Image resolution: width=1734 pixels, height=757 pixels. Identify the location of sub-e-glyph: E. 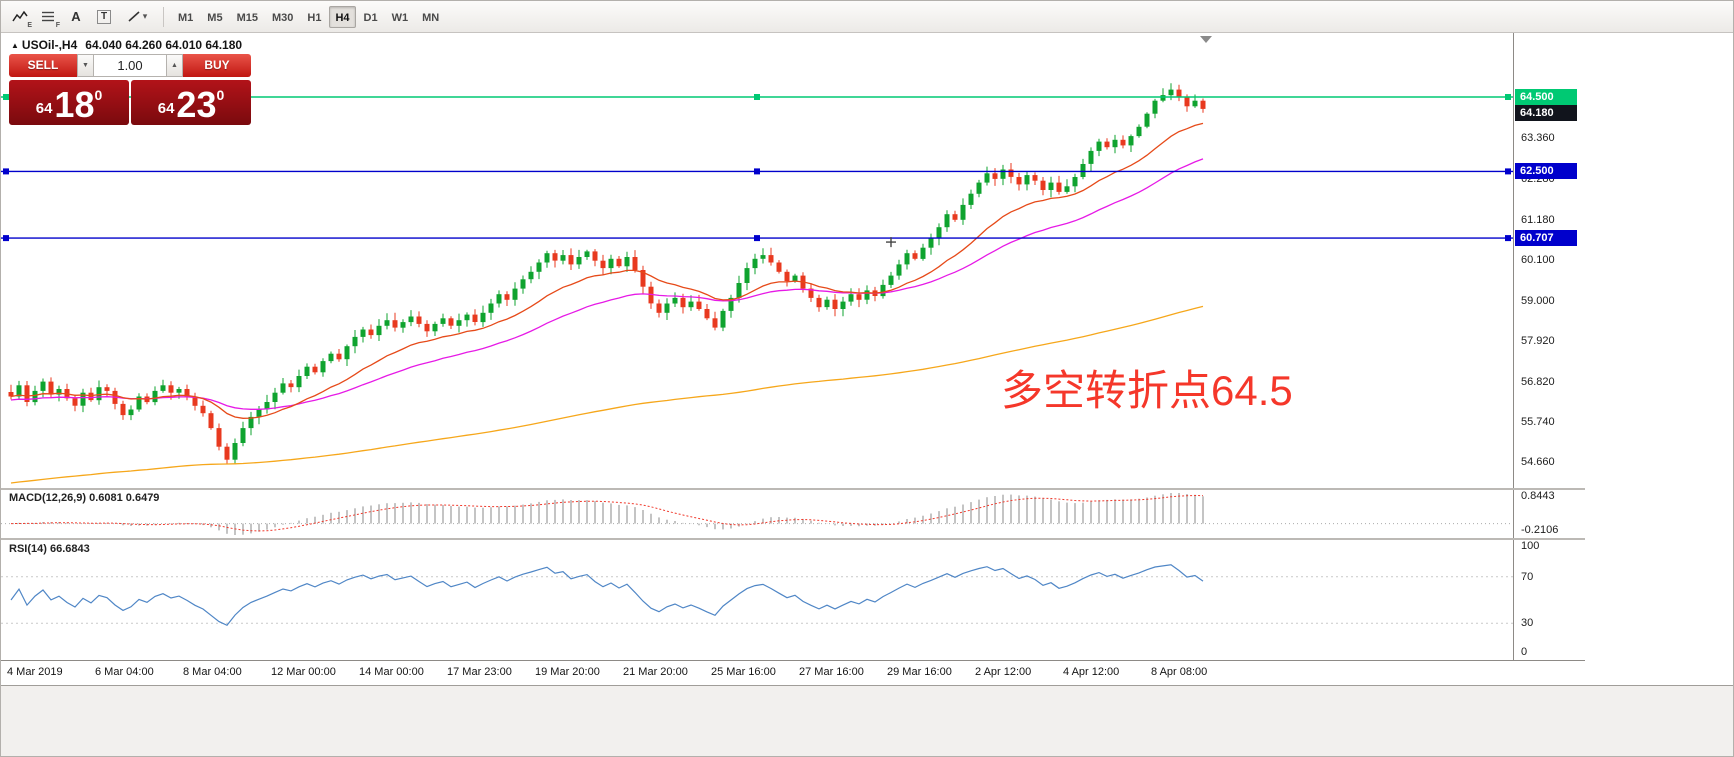
(29, 25).